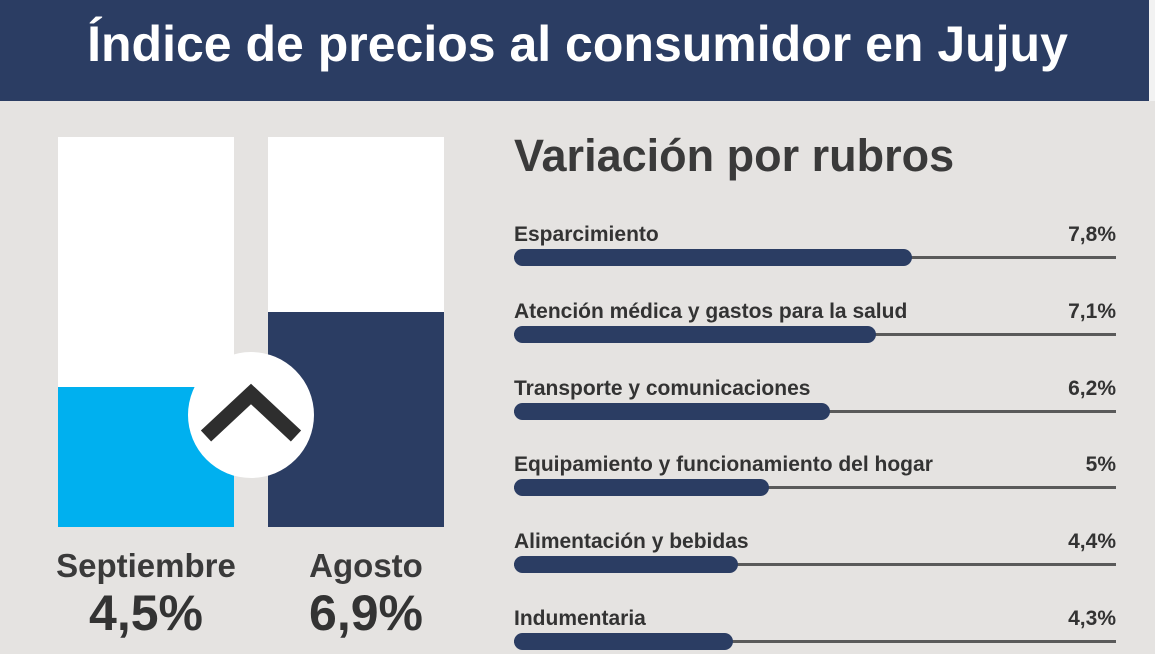 This screenshot has width=1155, height=654. Describe the element at coordinates (1092, 311) in the screenshot. I see `rubro-value-label: 7,1%` at that location.